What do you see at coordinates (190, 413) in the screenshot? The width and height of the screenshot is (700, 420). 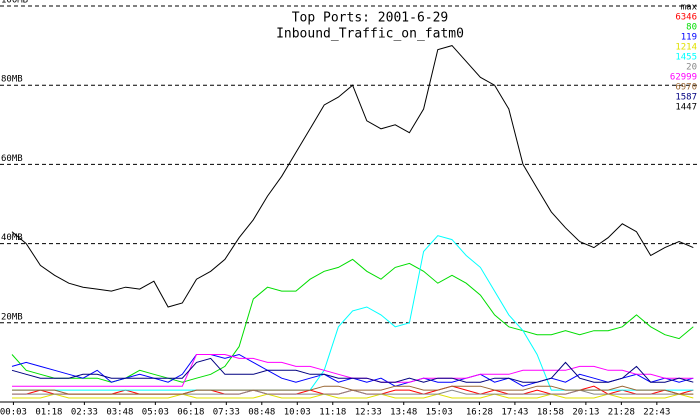 I see `x-tick-label: 06:18` at bounding box center [190, 413].